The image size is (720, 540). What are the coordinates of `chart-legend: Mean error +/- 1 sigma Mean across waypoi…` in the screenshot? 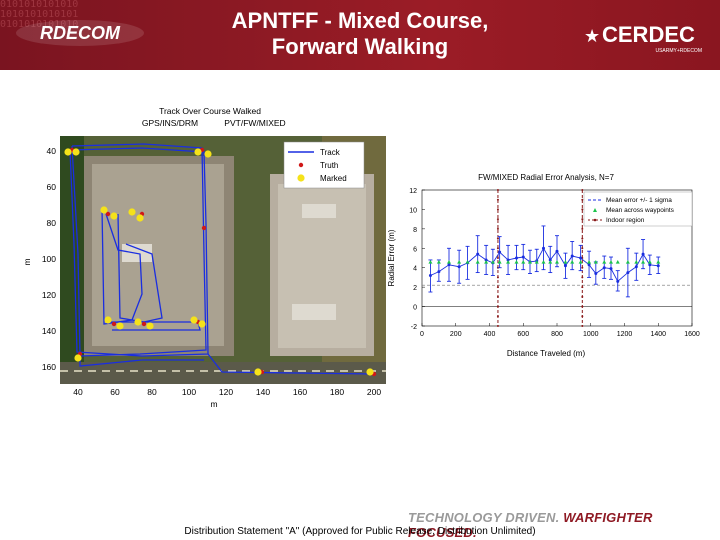 It's located at (638, 209).